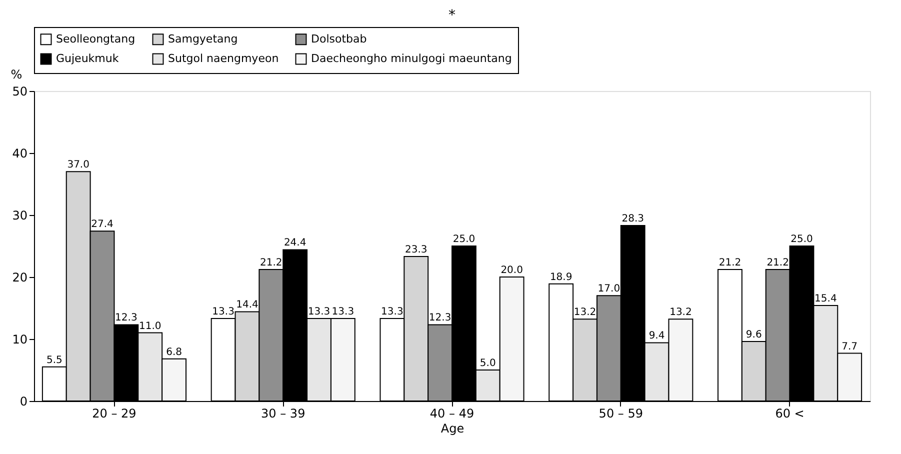  Describe the element at coordinates (114, 413) in the screenshot. I see `x-tick-label: 20 – 29` at that location.